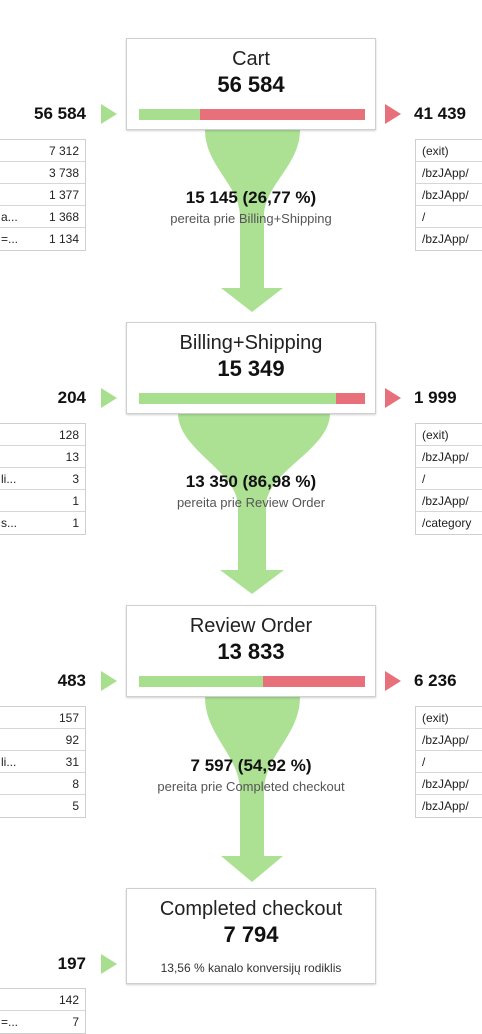  I want to click on table-row: 142, so click(42, 1000).